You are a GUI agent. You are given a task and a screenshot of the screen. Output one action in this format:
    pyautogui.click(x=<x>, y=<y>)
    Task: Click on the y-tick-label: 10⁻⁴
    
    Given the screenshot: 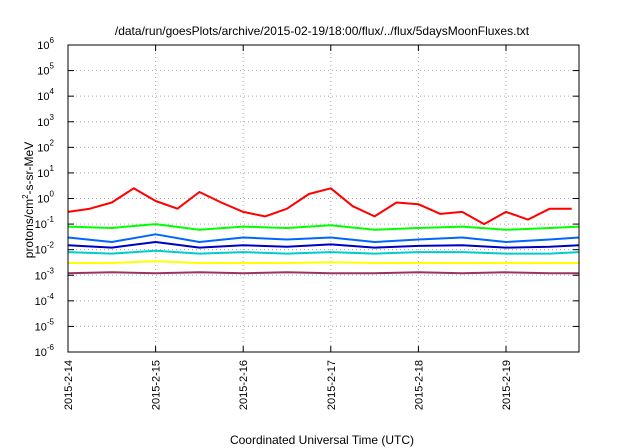 What is the action you would take?
    pyautogui.click(x=45, y=300)
    